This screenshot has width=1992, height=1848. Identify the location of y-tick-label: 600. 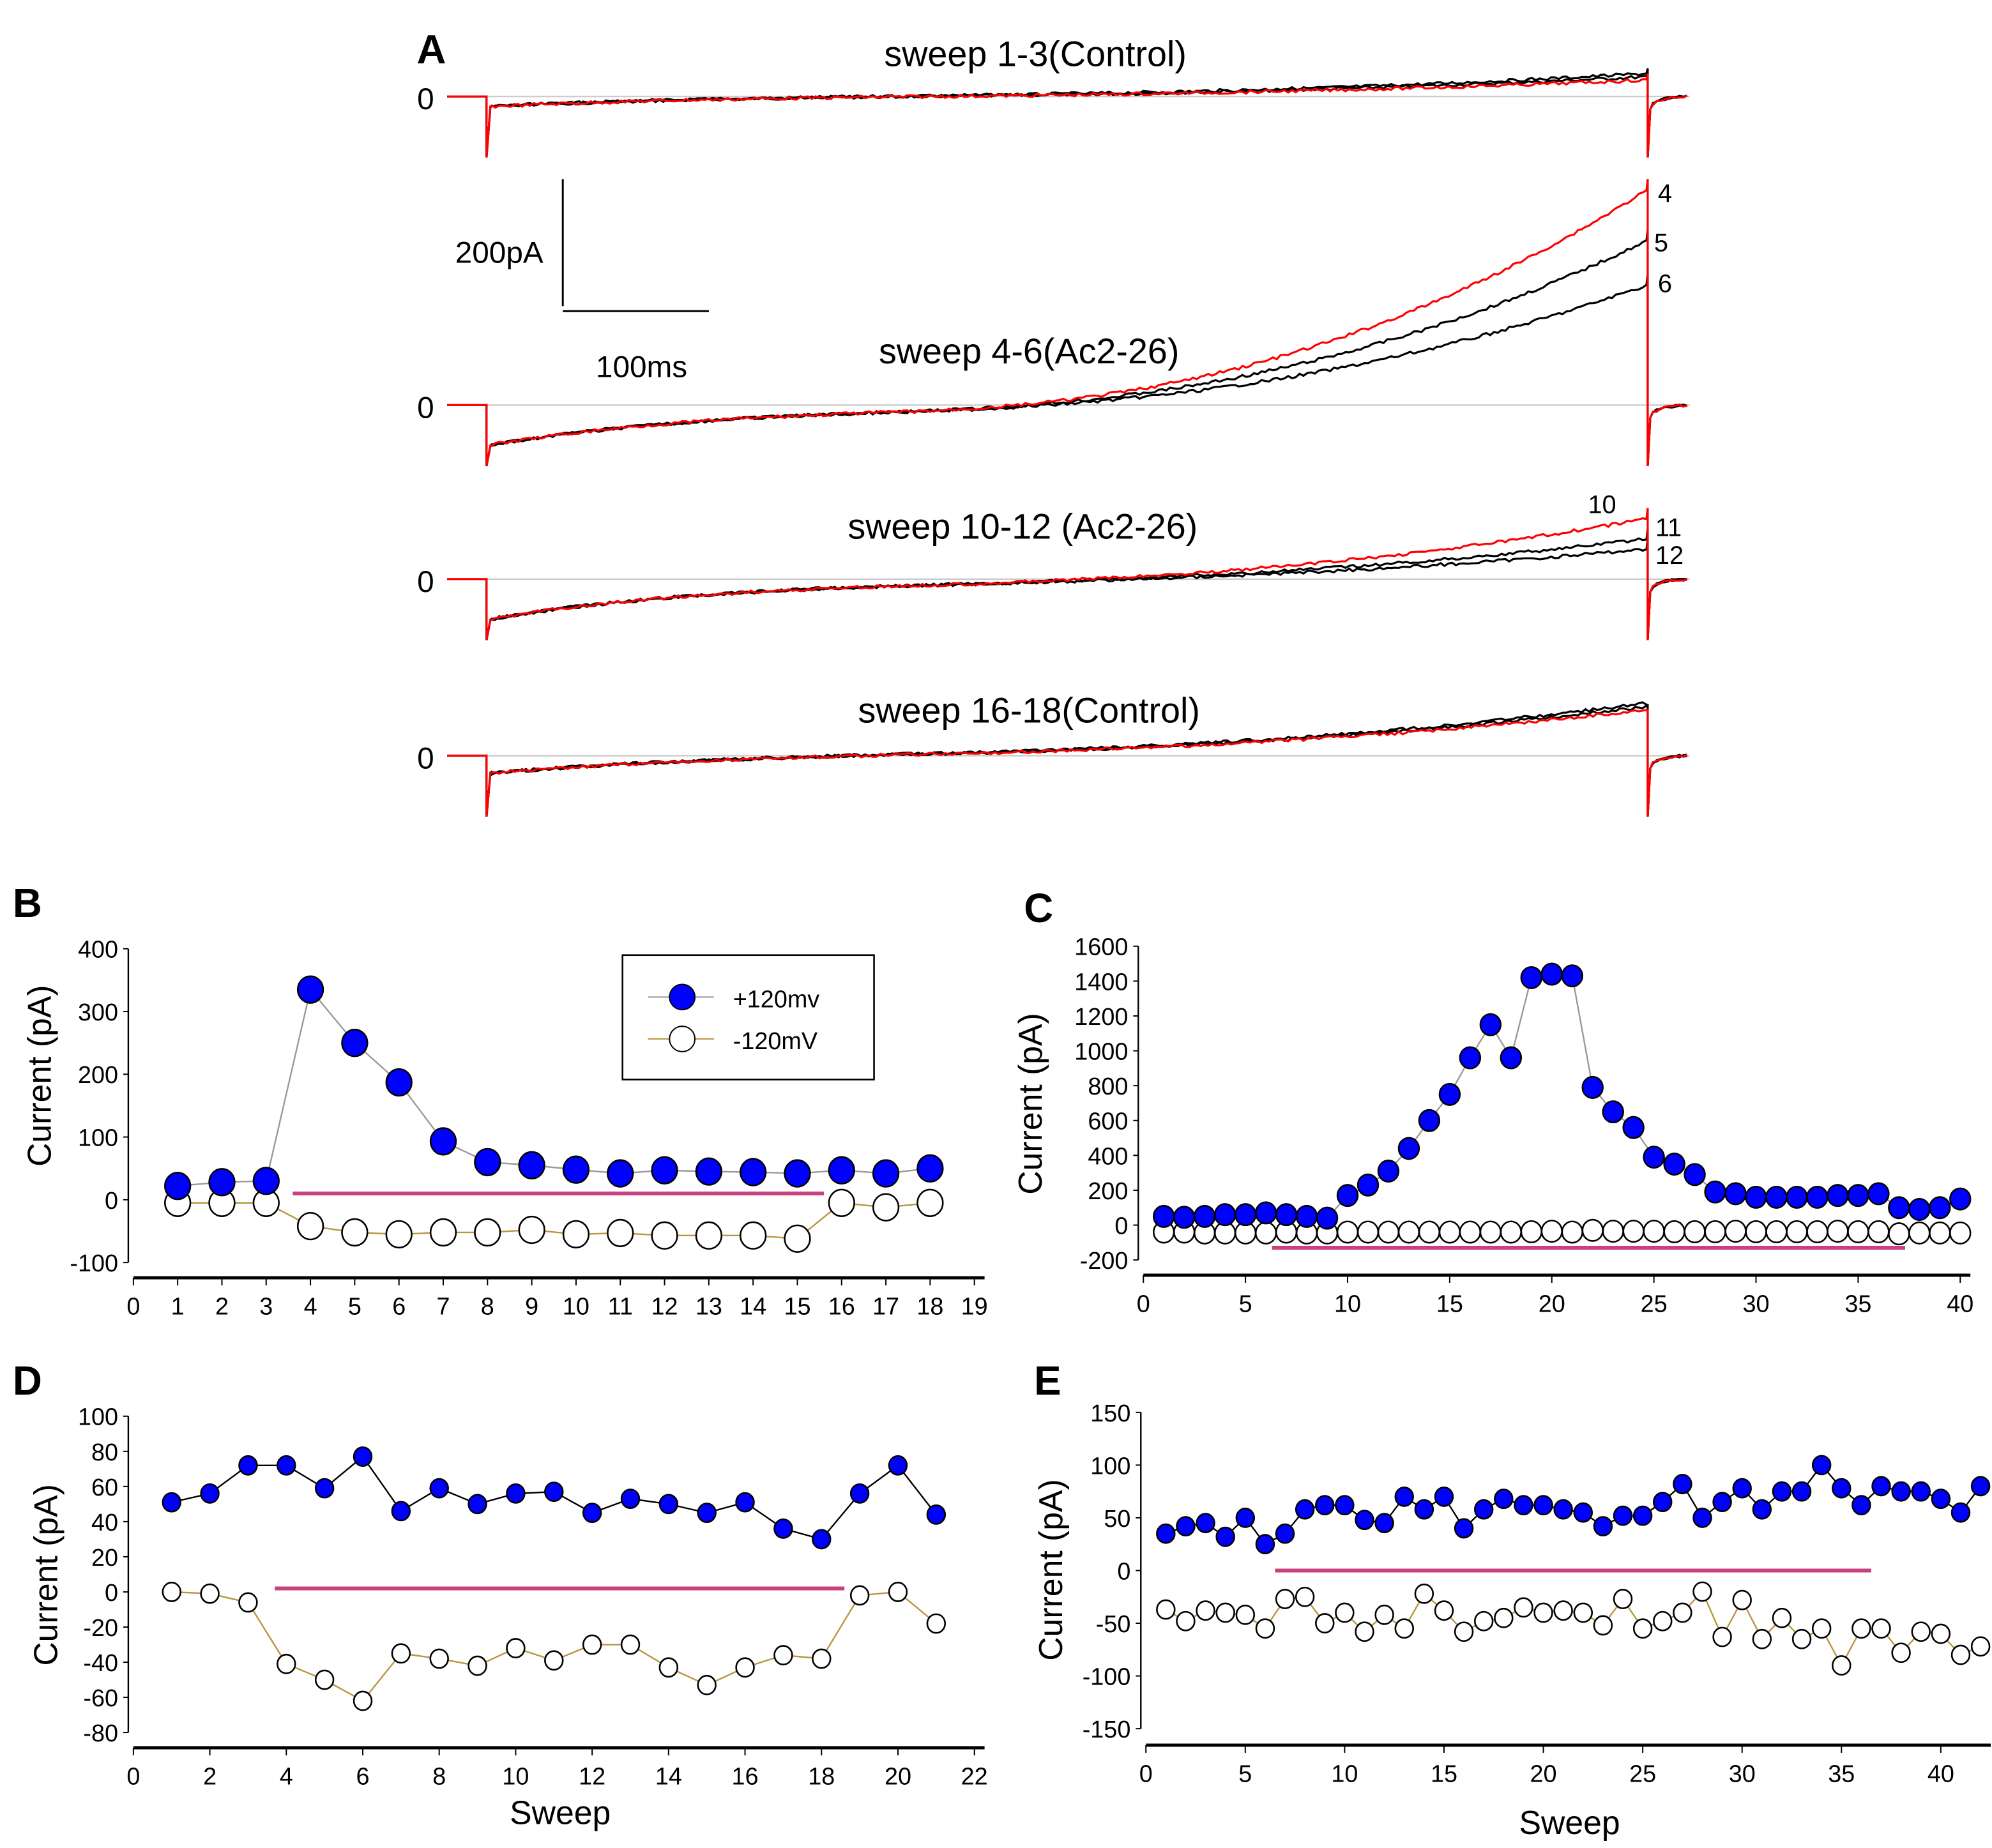
(1108, 1122).